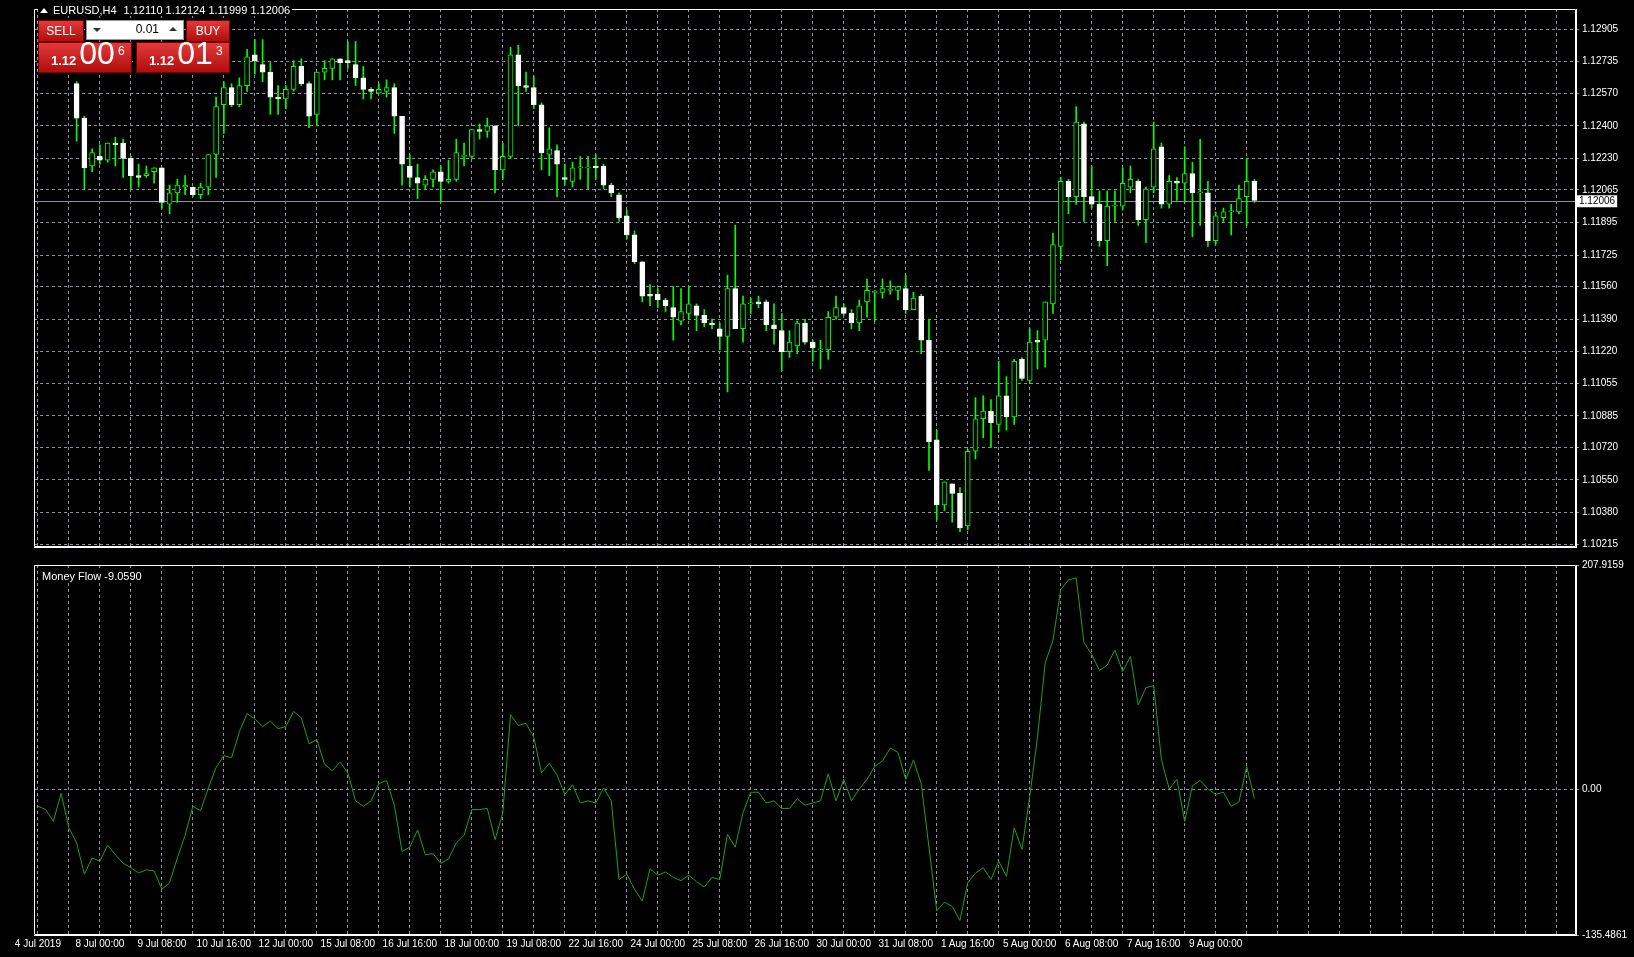  Describe the element at coordinates (1600, 543) in the screenshot. I see `y-tick-label: 1.10215` at that location.